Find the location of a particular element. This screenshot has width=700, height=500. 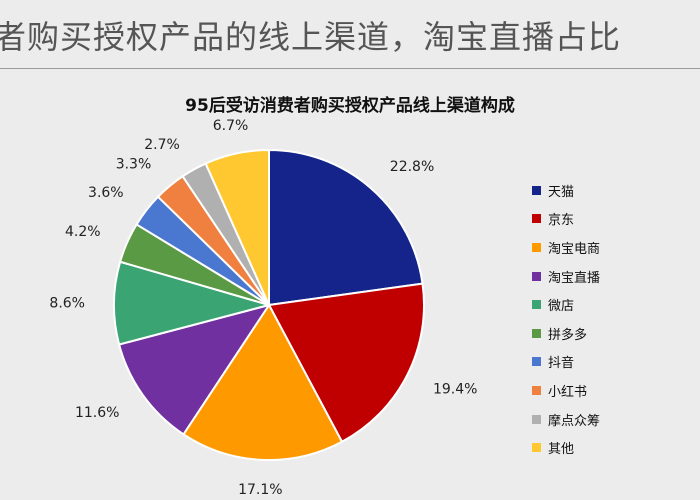

legend-item: 拼多多 is located at coordinates (566, 333).